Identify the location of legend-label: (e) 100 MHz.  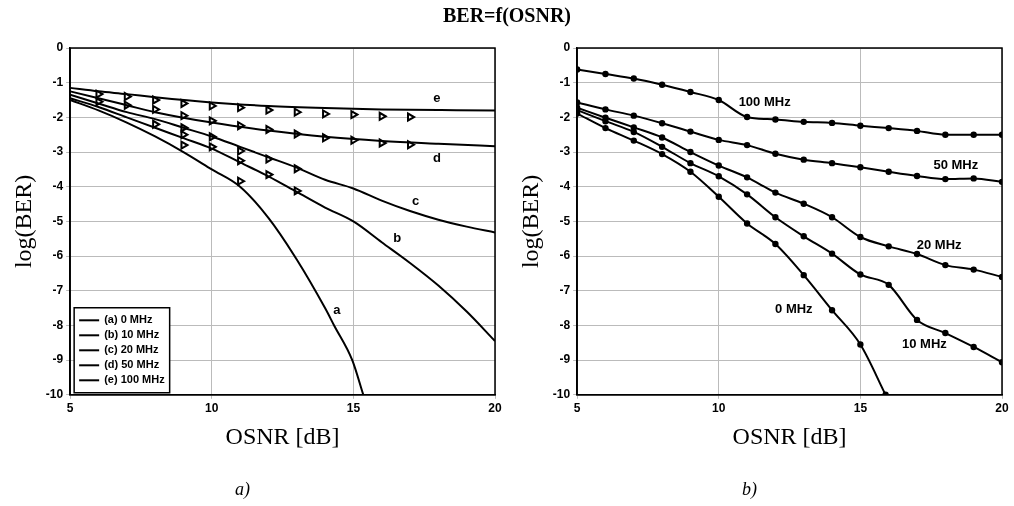
(135, 379).